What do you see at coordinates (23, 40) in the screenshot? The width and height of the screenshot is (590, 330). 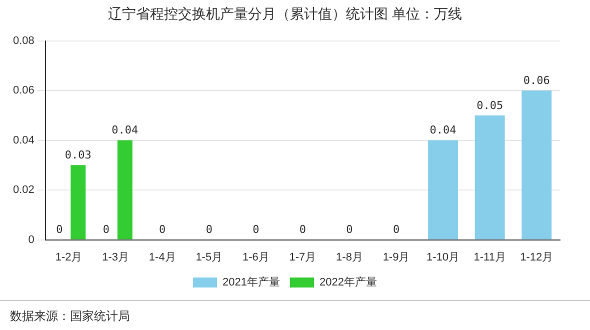 I see `y-tick-label: 0.08` at bounding box center [23, 40].